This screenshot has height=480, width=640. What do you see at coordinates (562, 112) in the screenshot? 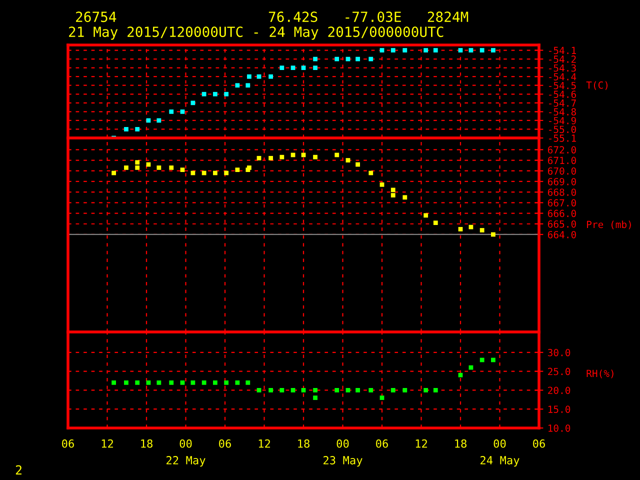
I see `y-tick-label: -54.8` at bounding box center [562, 112].